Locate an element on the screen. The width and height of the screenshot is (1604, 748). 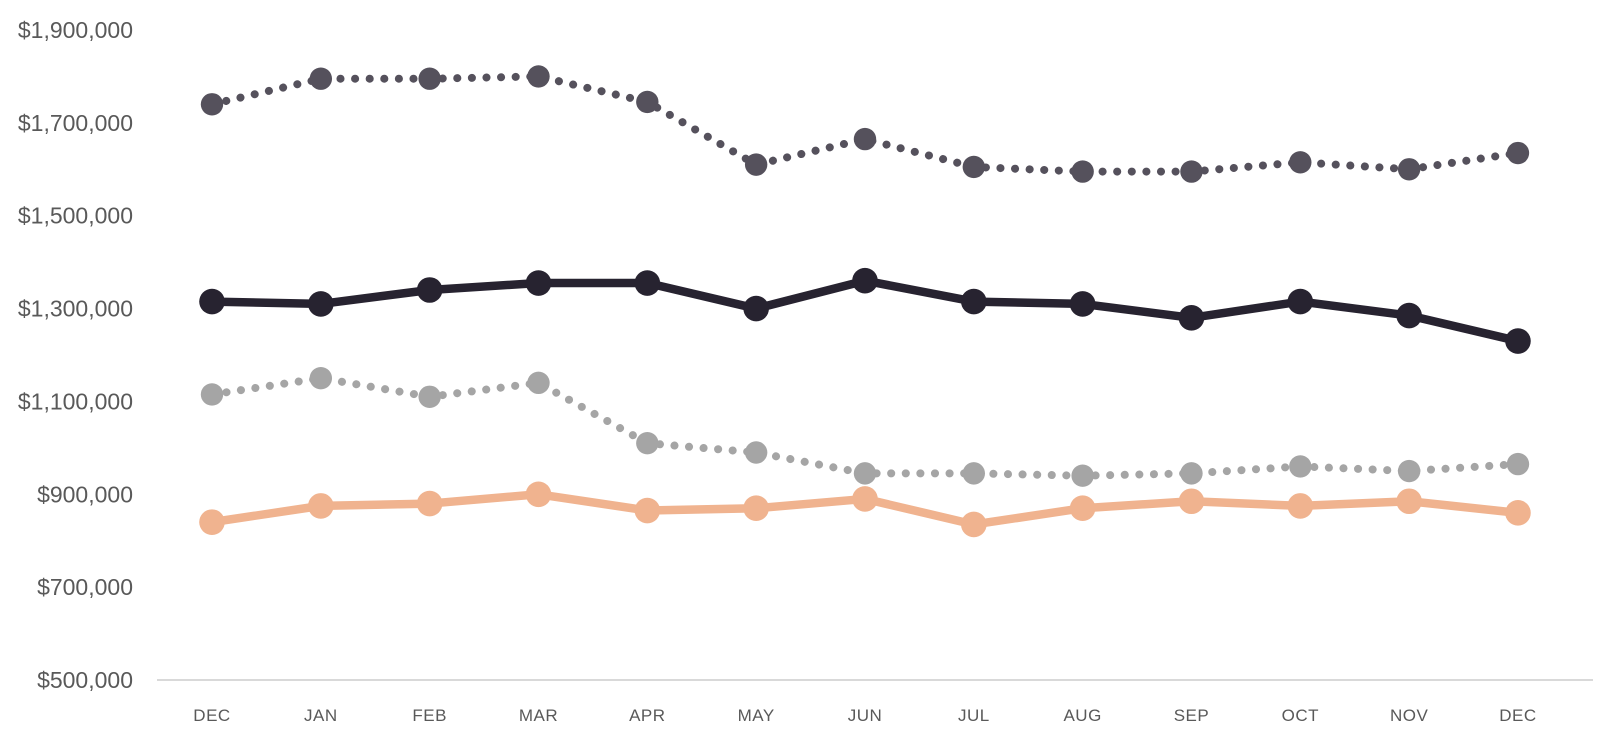
y-tick-label: $1,500,000 is located at coordinates (75, 216).